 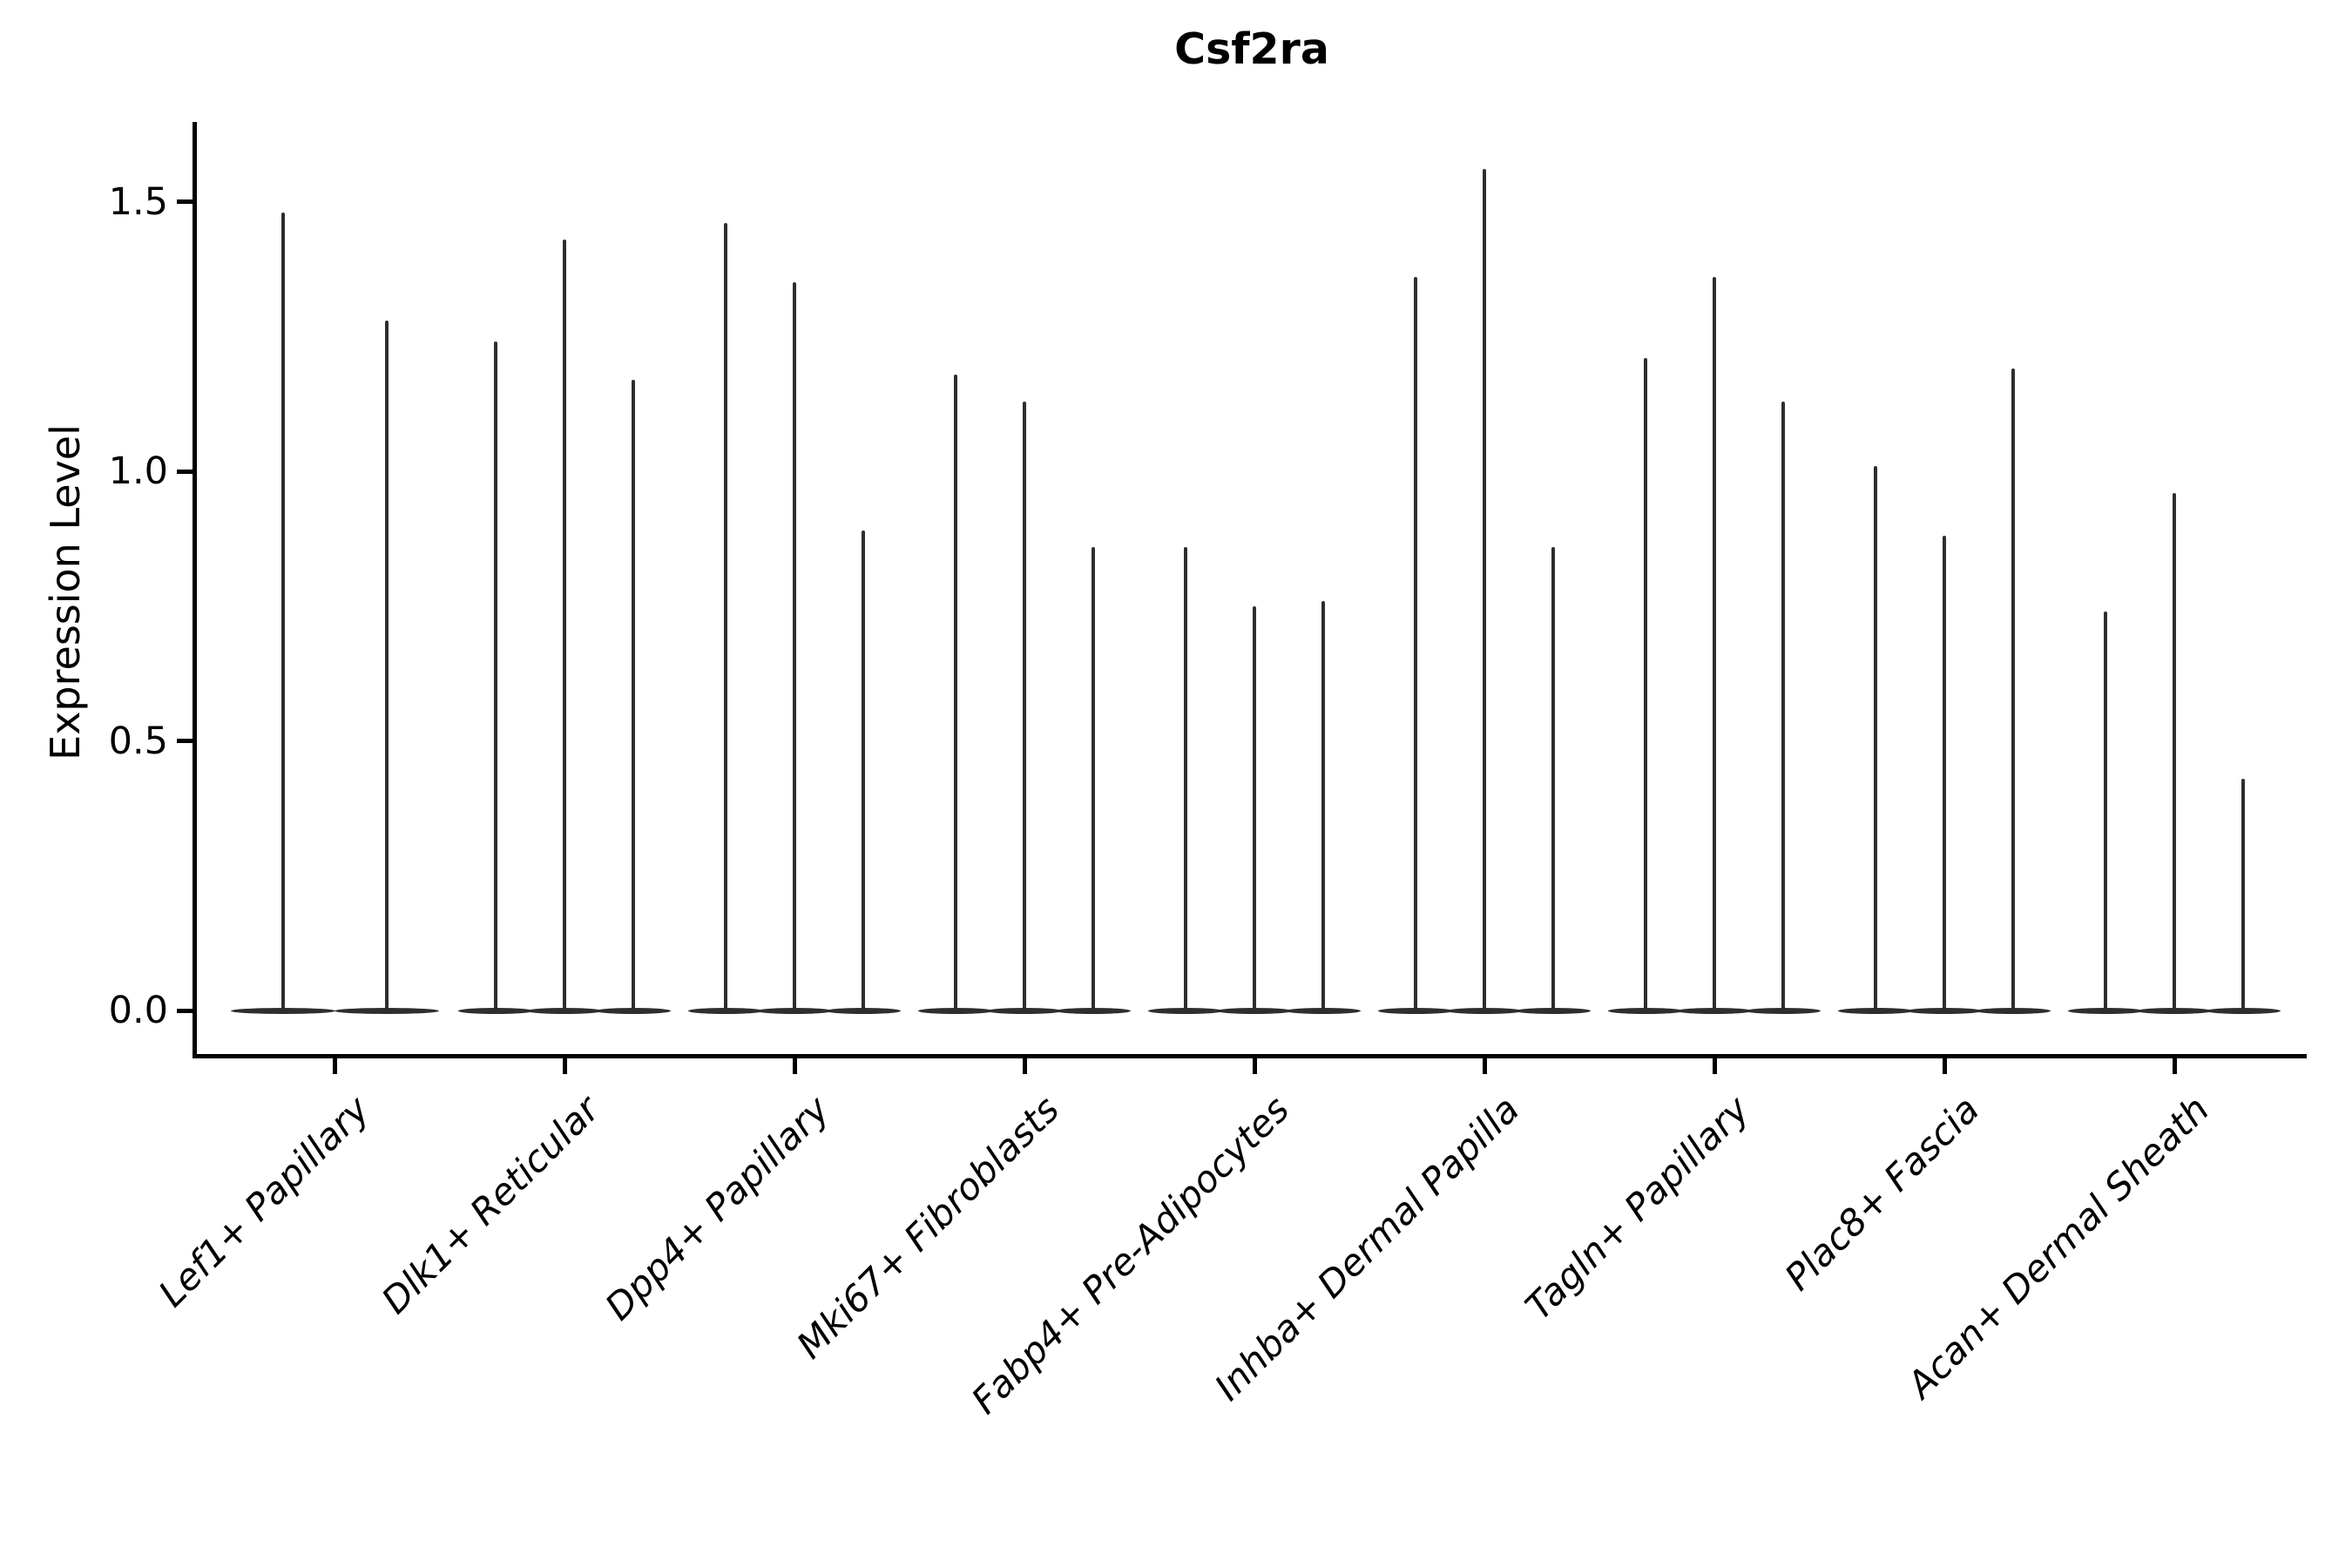 What do you see at coordinates (2058, 1247) in the screenshot?
I see `x-tick-label: Acan+ Dermal Sheath` at bounding box center [2058, 1247].